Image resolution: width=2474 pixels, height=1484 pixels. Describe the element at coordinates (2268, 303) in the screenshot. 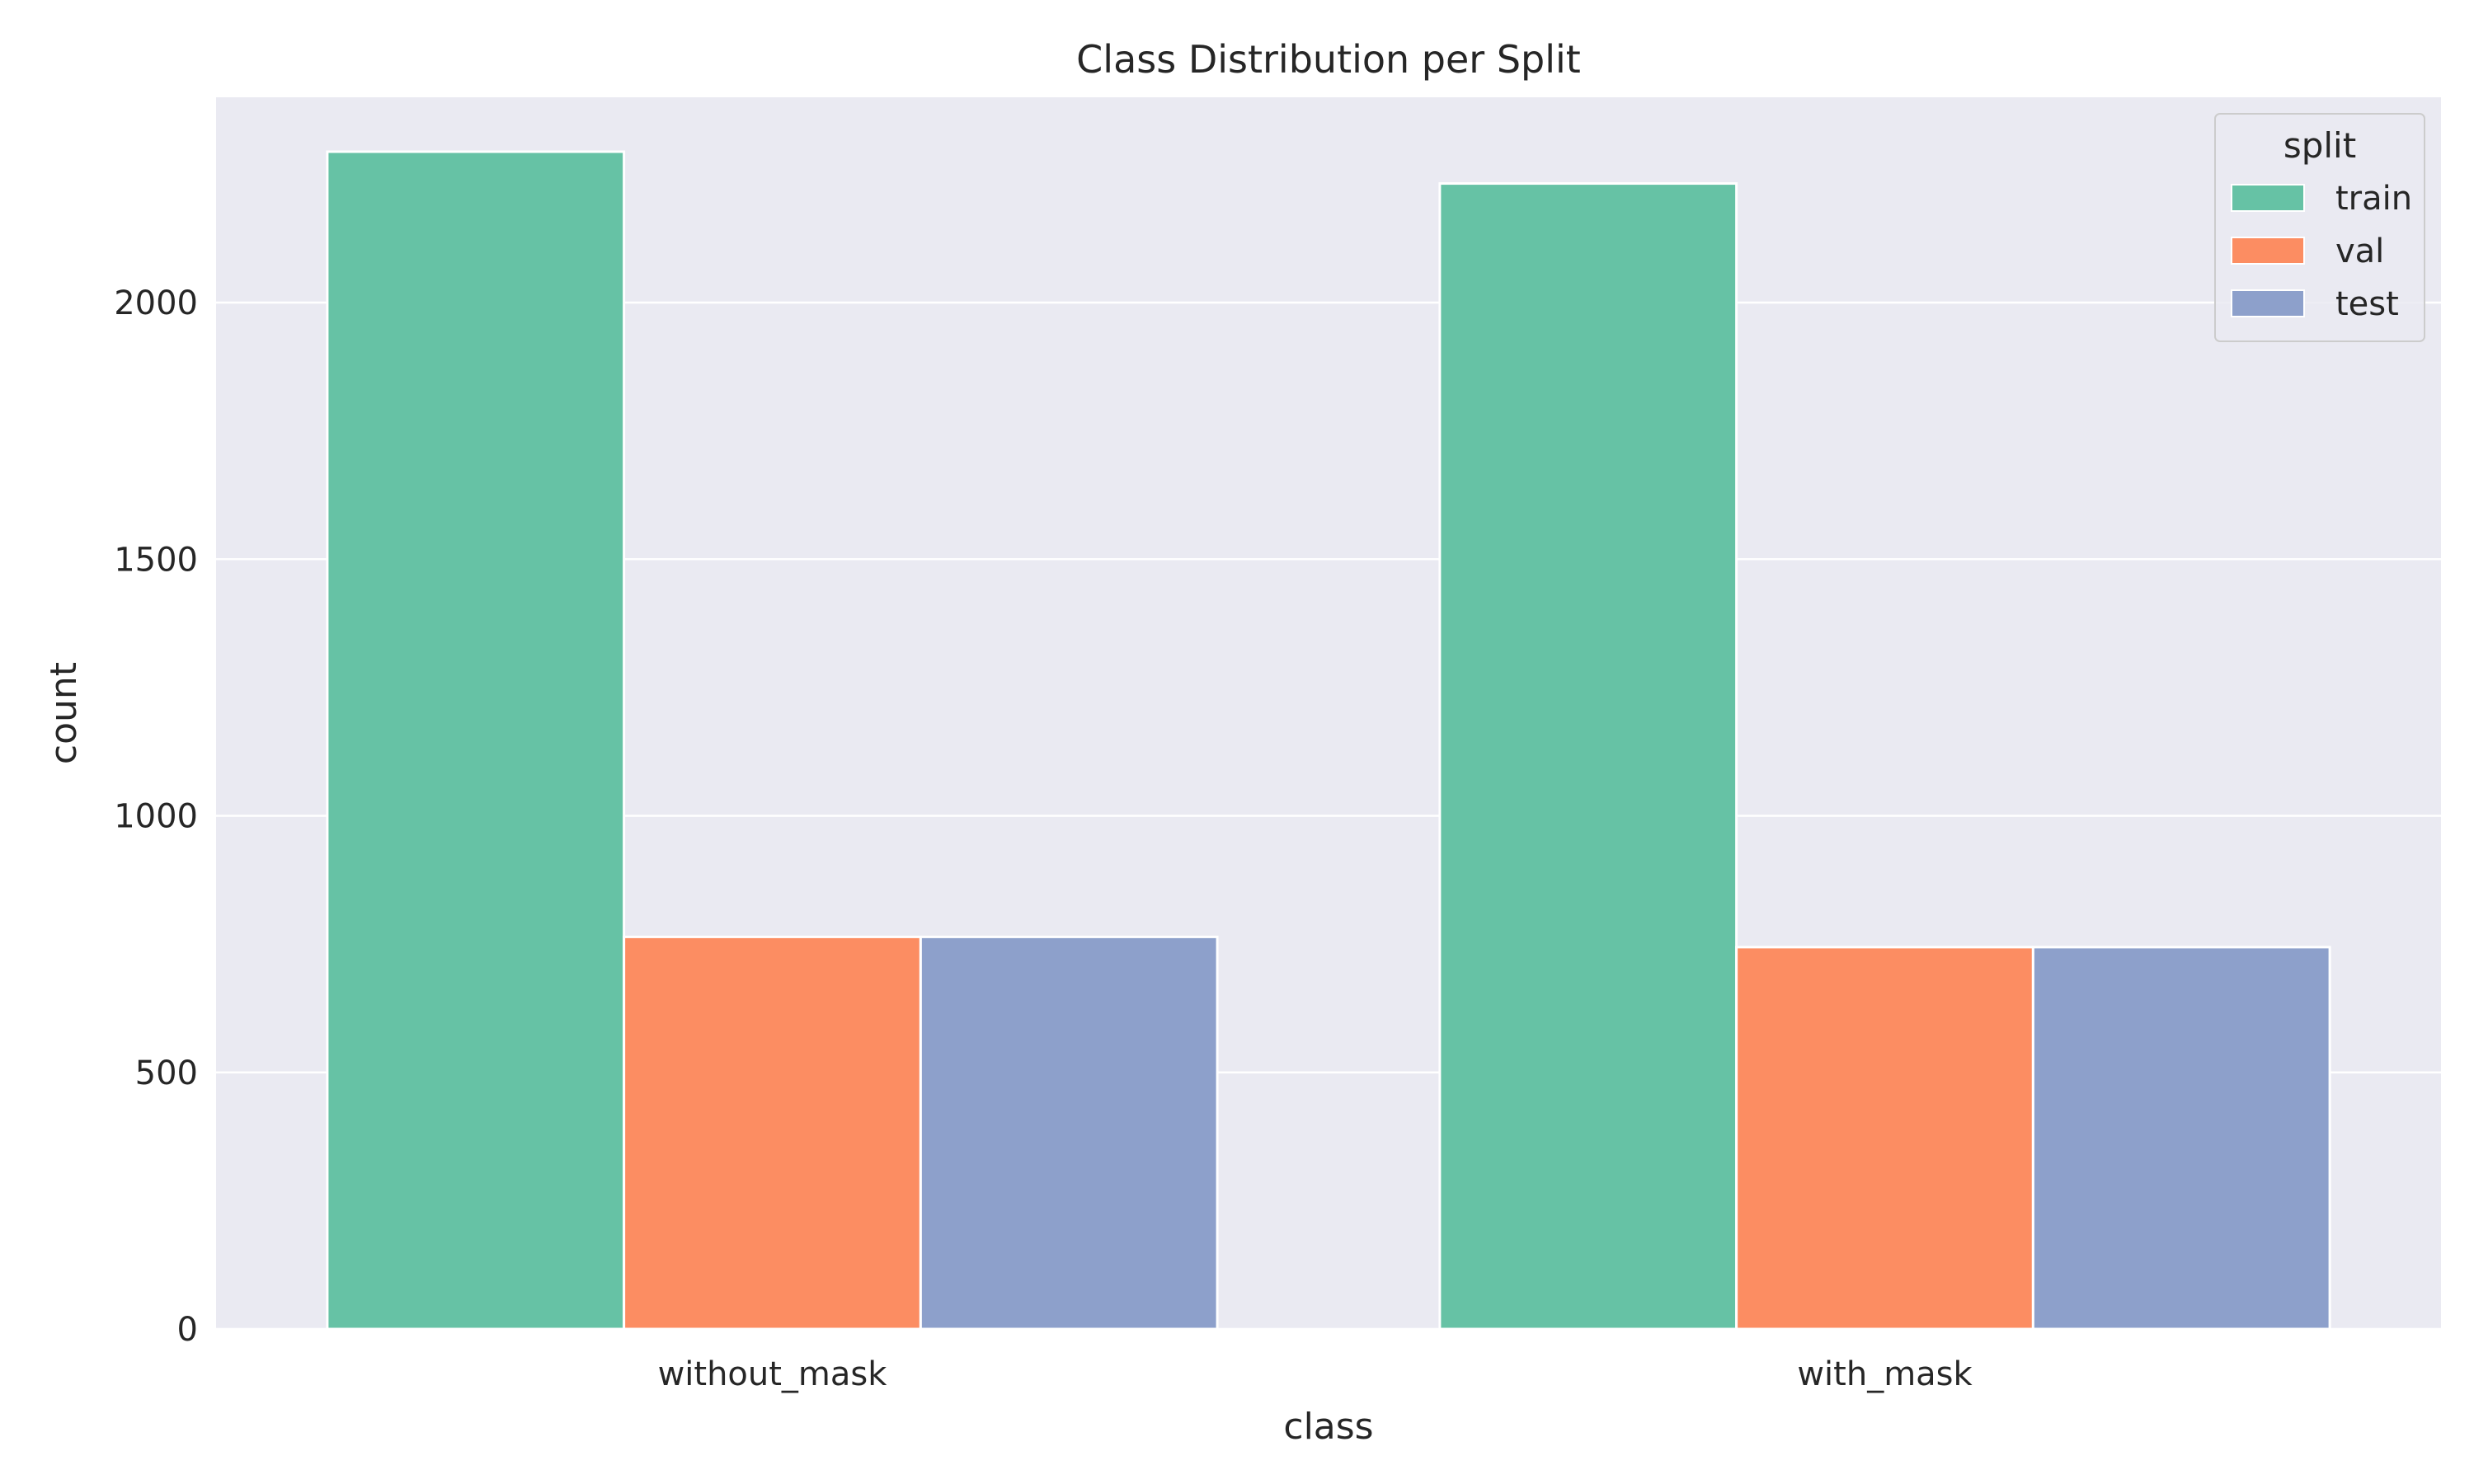

I see `legend-swatch-test` at that location.